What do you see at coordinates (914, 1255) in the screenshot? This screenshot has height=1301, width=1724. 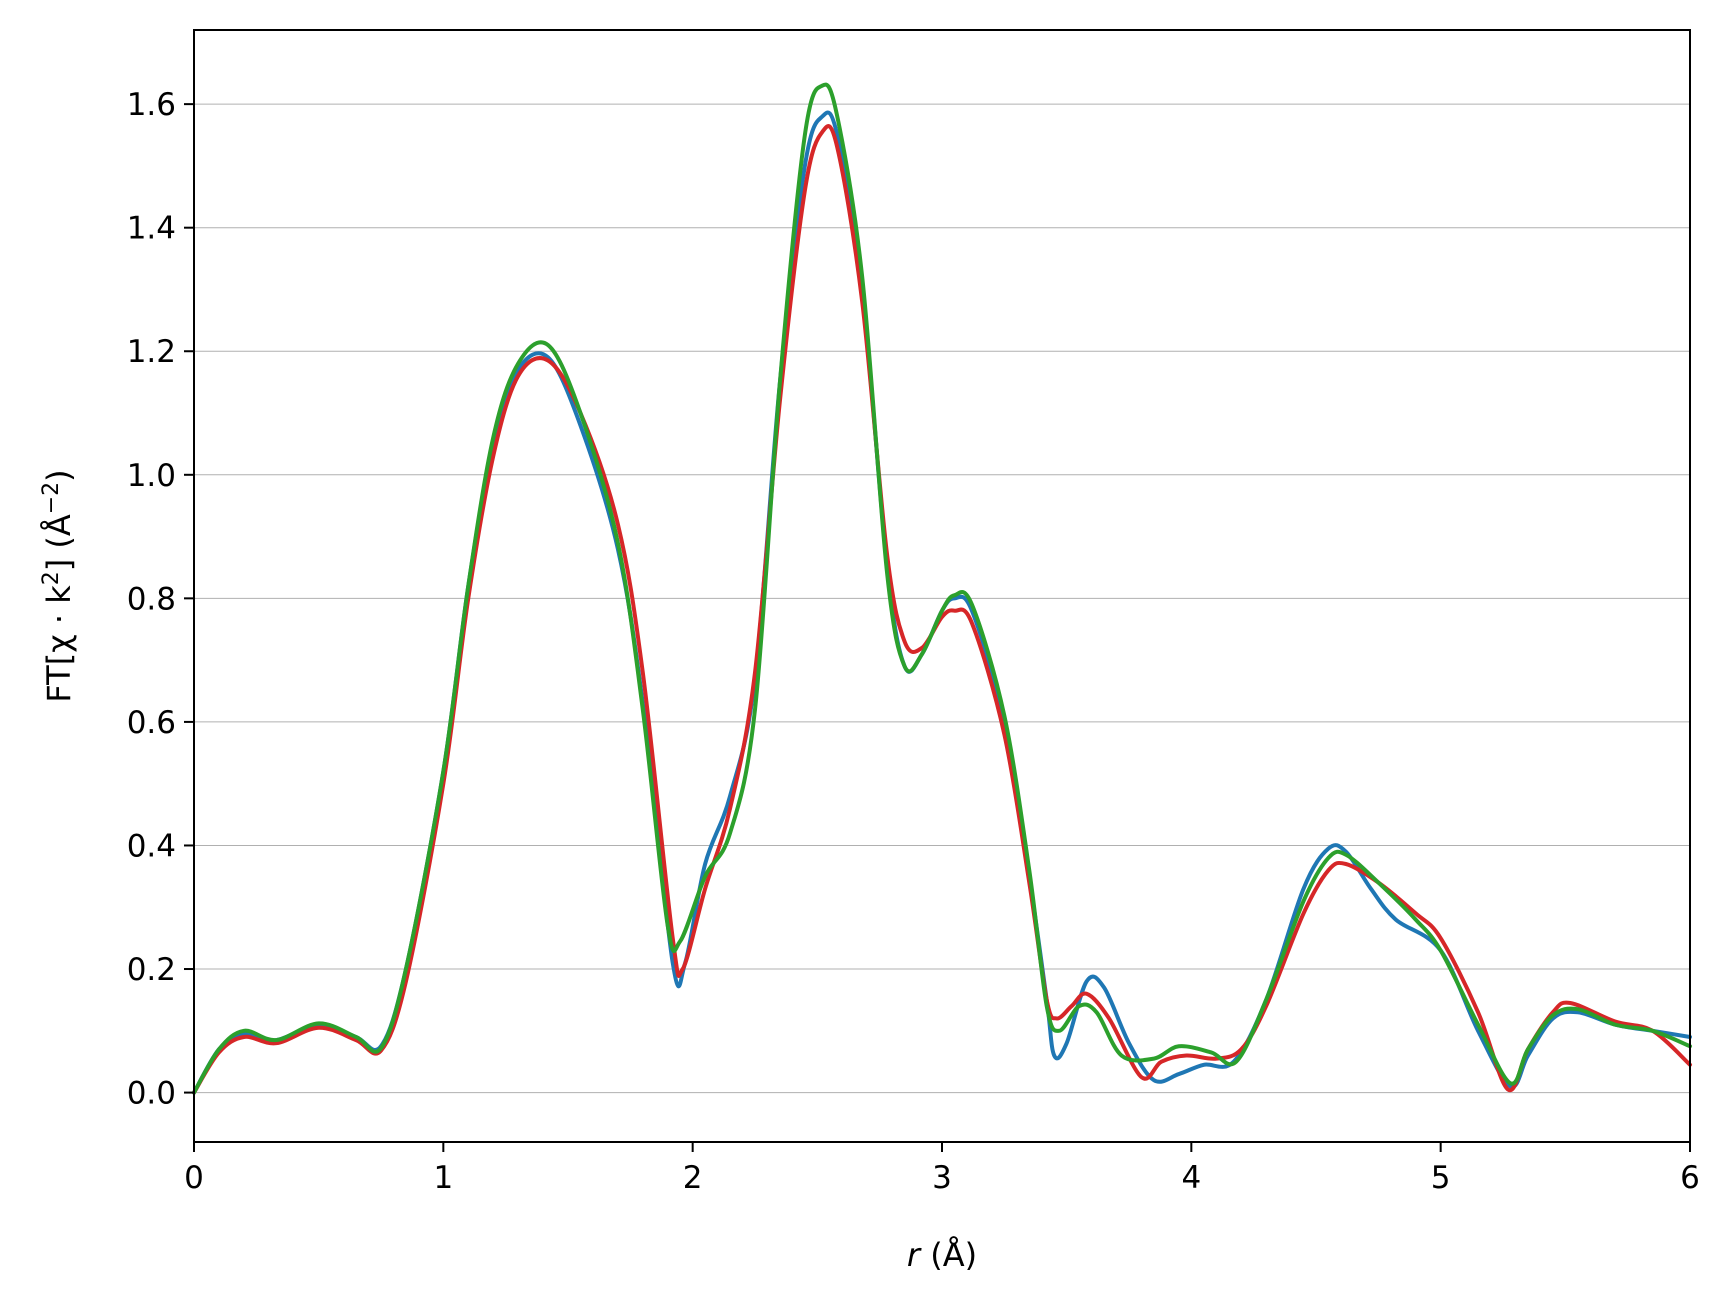 I see `x-axis-label-var: r` at bounding box center [914, 1255].